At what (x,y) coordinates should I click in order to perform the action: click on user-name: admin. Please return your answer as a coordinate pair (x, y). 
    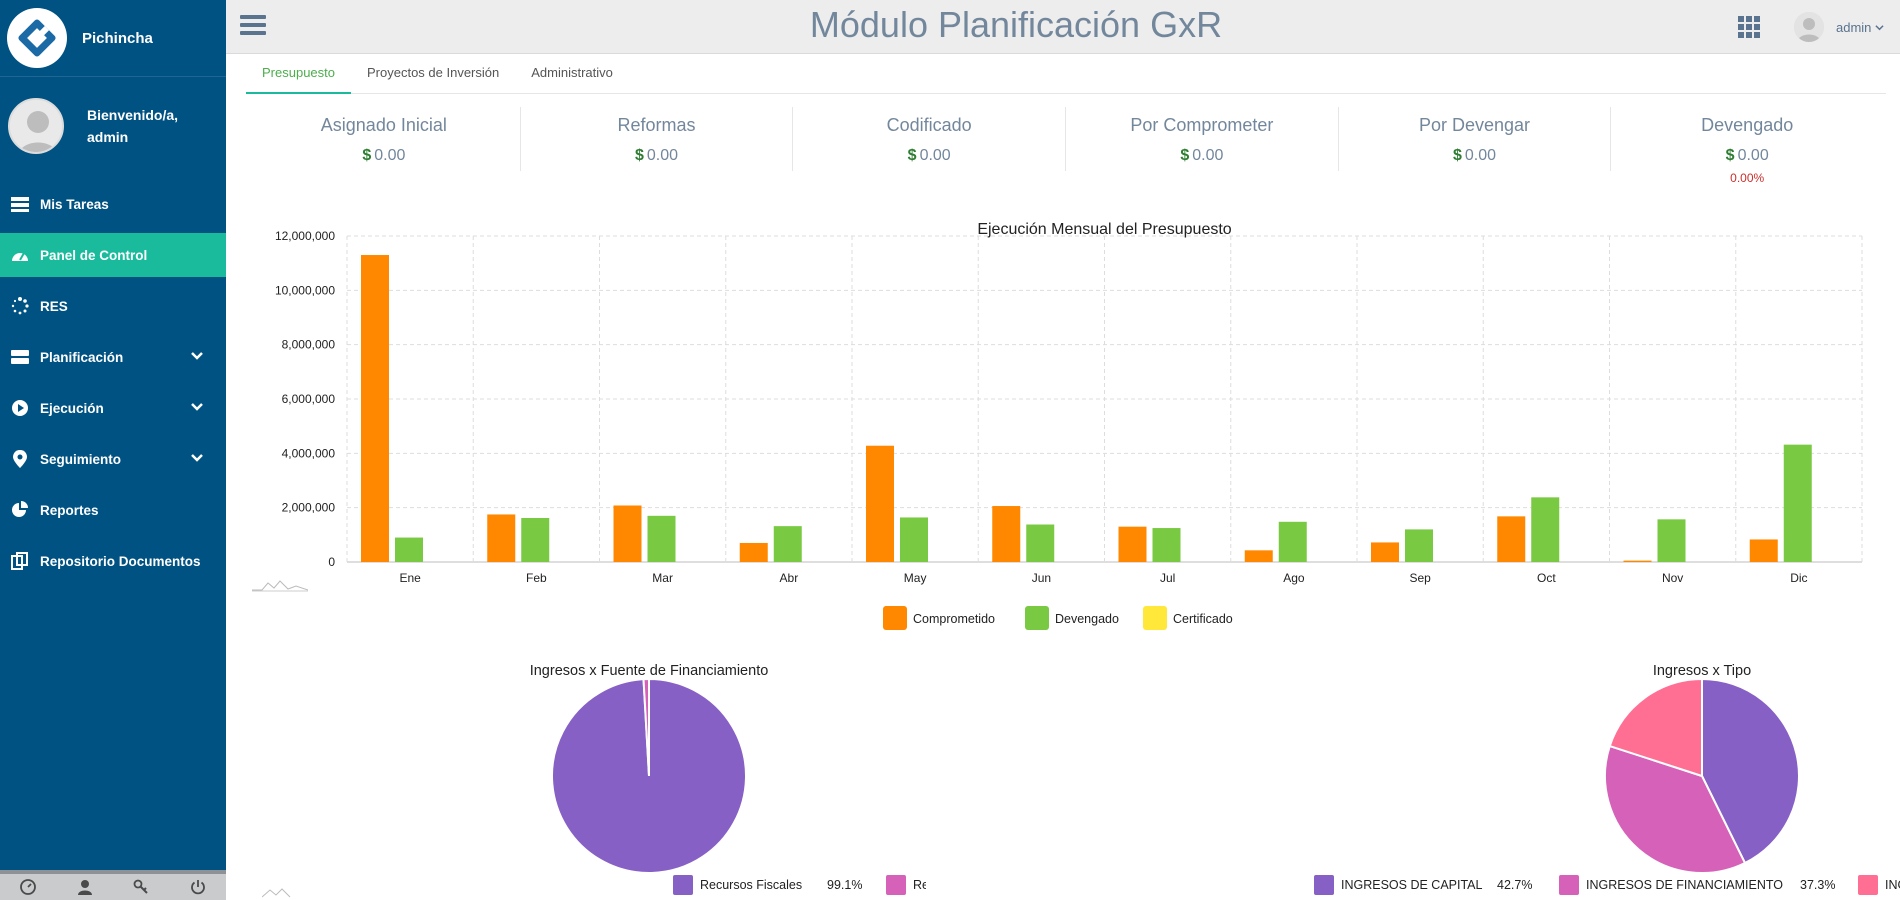
    Looking at the image, I should click on (1854, 27).